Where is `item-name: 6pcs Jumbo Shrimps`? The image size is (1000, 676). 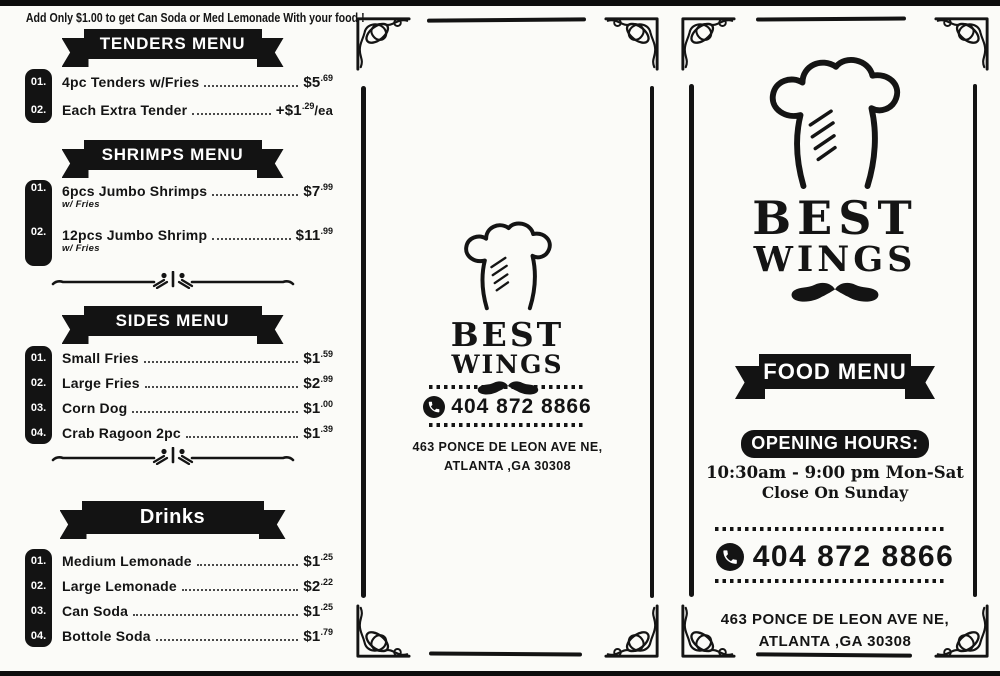
item-name: 6pcs Jumbo Shrimps is located at coordinates (135, 191).